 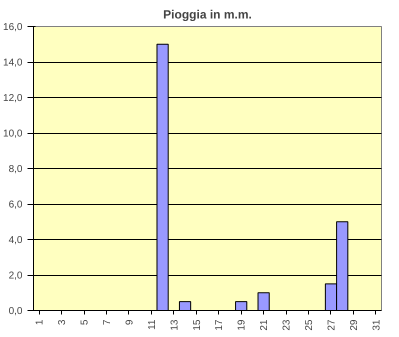 I want to click on y-tick-label: 14,0, so click(x=13, y=63).